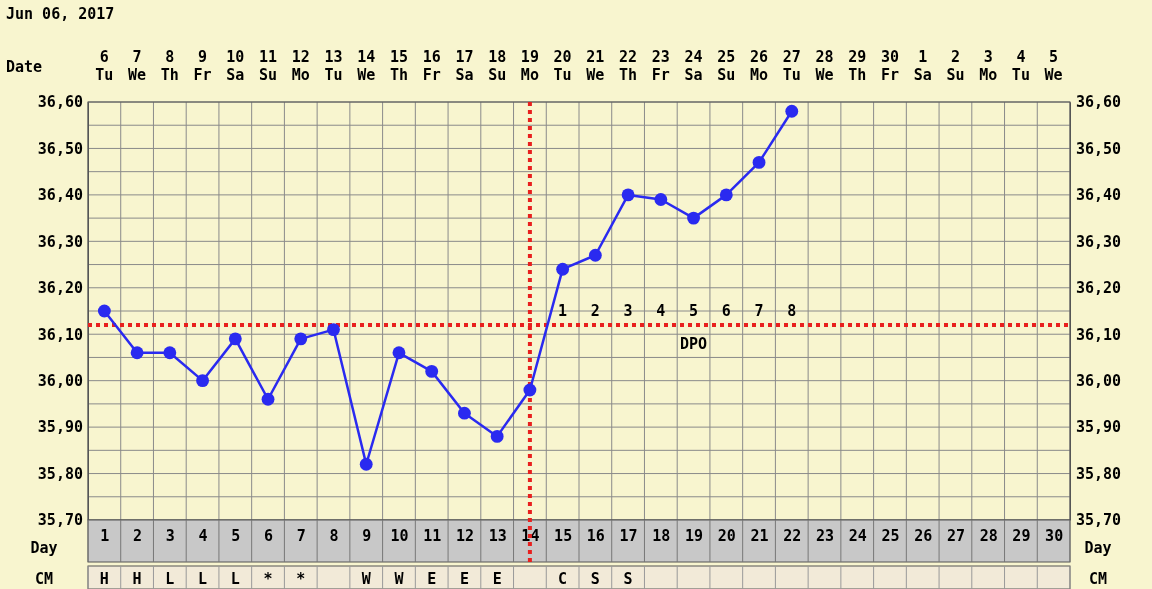 The height and width of the screenshot is (589, 1152). Describe the element at coordinates (1053, 66) in the screenshot. I see `text: 5 We` at that location.